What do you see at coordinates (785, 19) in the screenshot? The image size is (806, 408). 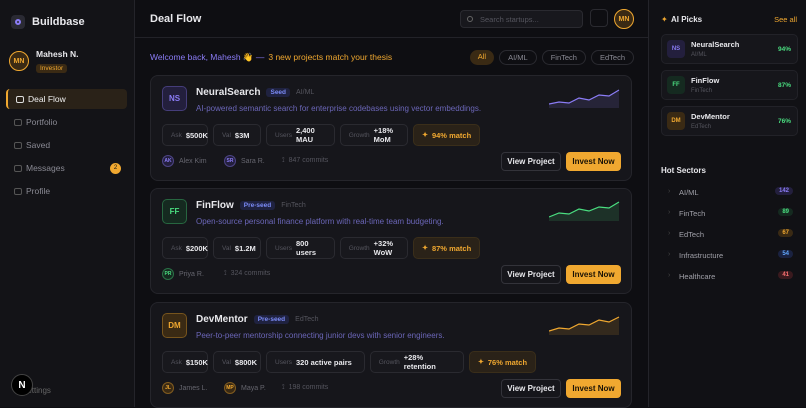 I see `see-all: See all` at bounding box center [785, 19].